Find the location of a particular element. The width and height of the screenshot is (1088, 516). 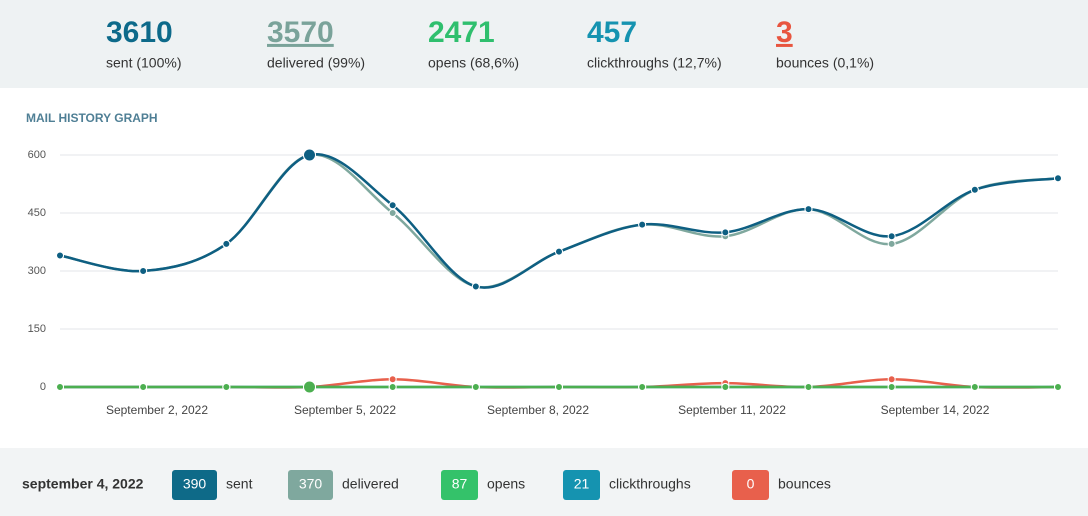

stat-label: opens (68,6%) is located at coordinates (473, 63).